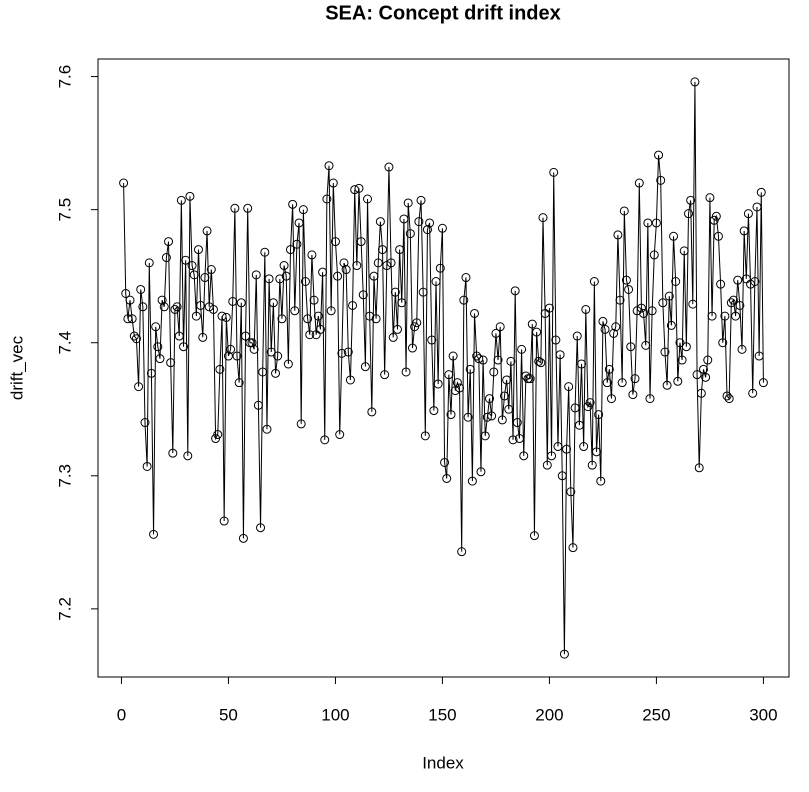 The height and width of the screenshot is (792, 809). Describe the element at coordinates (335, 714) in the screenshot. I see `x-tick-label: 100` at that location.